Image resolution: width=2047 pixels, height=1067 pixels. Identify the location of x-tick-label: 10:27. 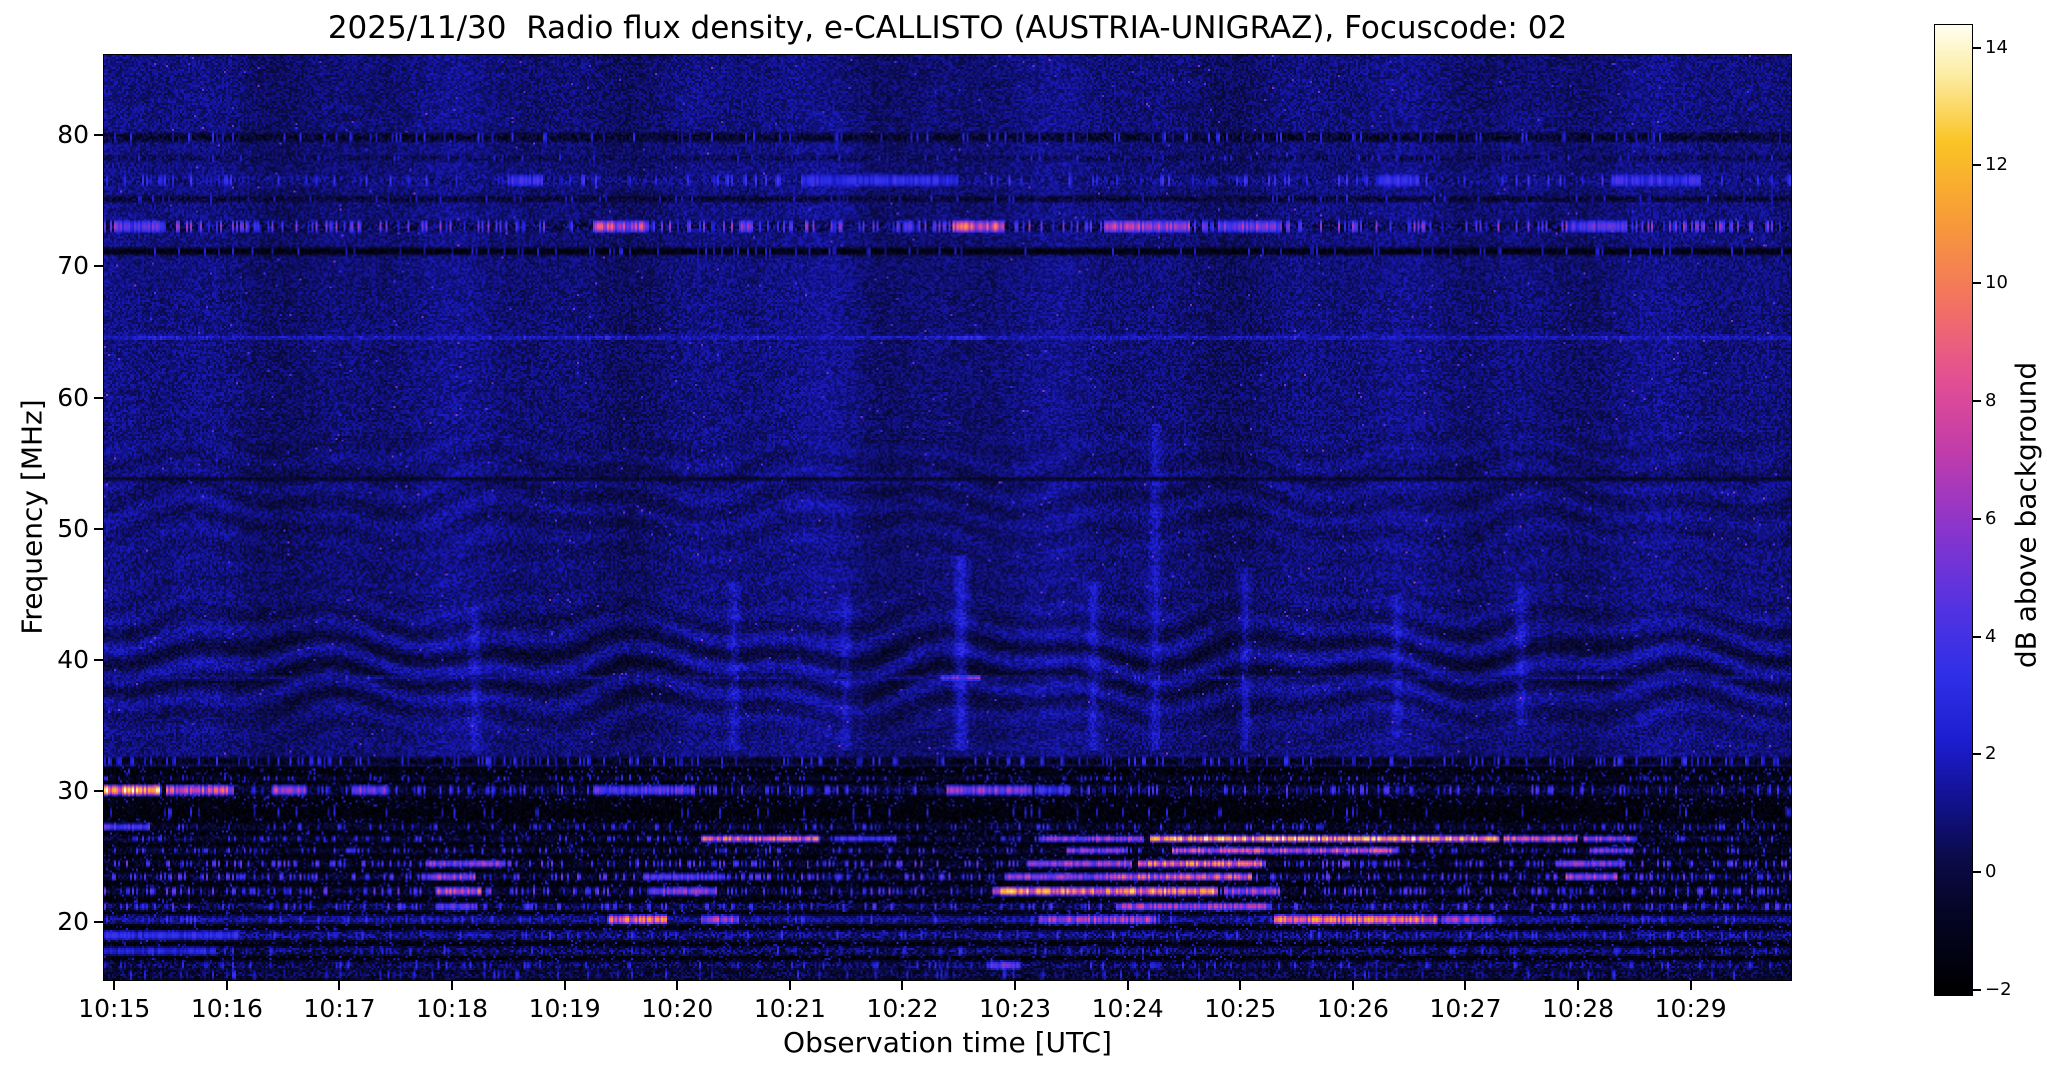
(1465, 1008).